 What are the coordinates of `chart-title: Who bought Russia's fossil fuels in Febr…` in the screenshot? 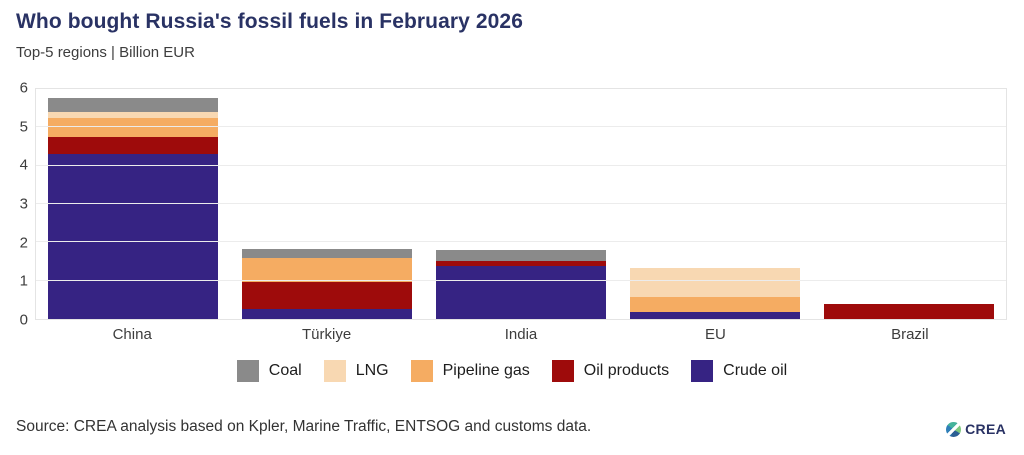 It's located at (269, 21).